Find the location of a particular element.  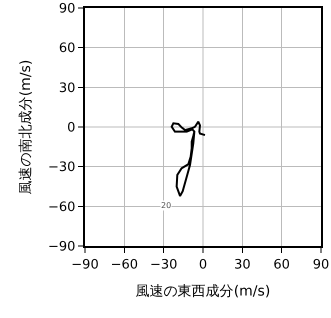

y-tick-label: −90 is located at coordinates (62, 247).